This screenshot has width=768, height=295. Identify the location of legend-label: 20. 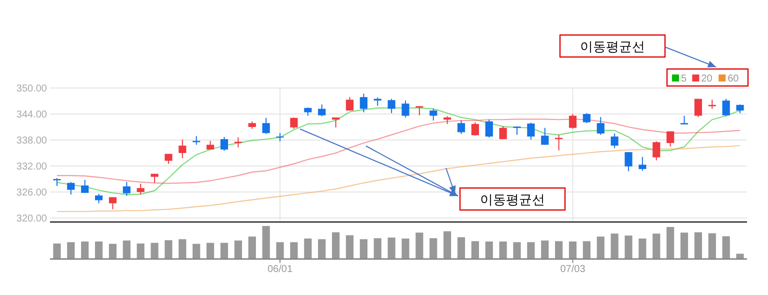
(707, 79).